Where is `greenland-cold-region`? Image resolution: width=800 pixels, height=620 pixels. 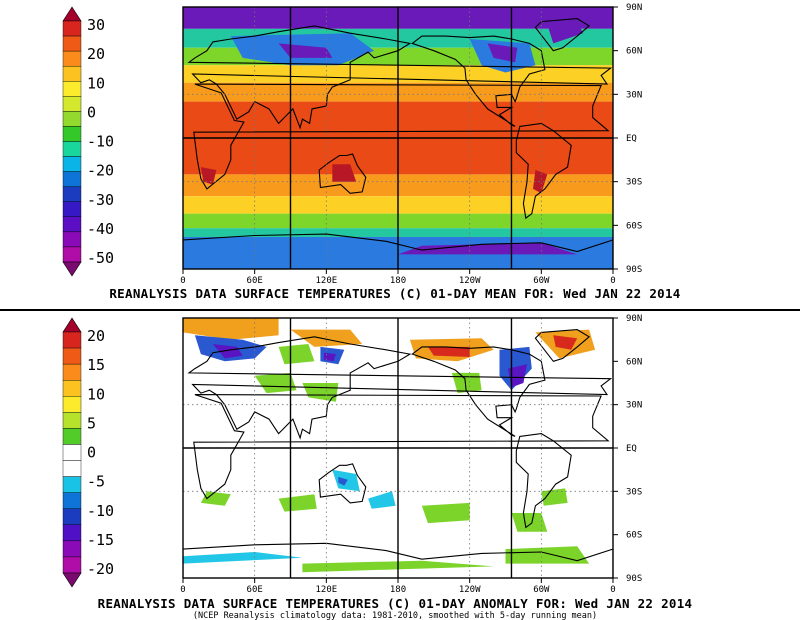 greenland-cold-region is located at coordinates (565, 32).